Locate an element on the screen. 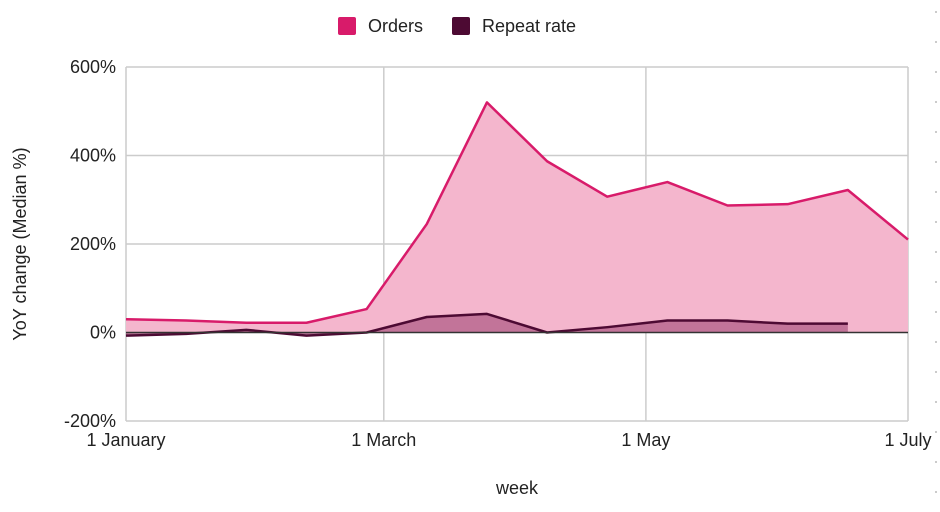  y-tick-label: 600% is located at coordinates (93, 67).